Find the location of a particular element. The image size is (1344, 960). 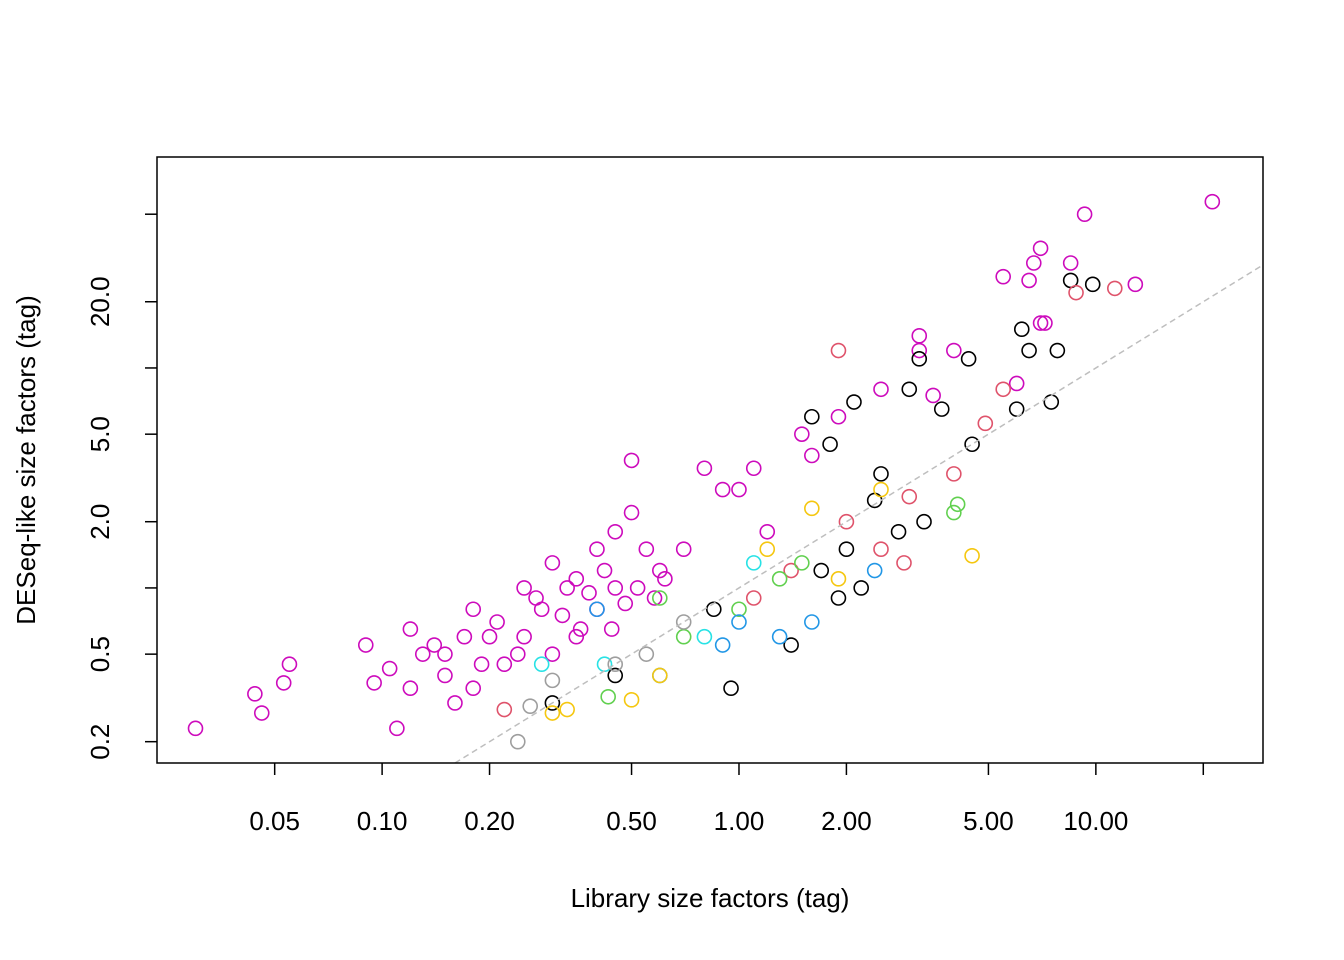

y-tick-label: 0.2 is located at coordinates (100, 742).